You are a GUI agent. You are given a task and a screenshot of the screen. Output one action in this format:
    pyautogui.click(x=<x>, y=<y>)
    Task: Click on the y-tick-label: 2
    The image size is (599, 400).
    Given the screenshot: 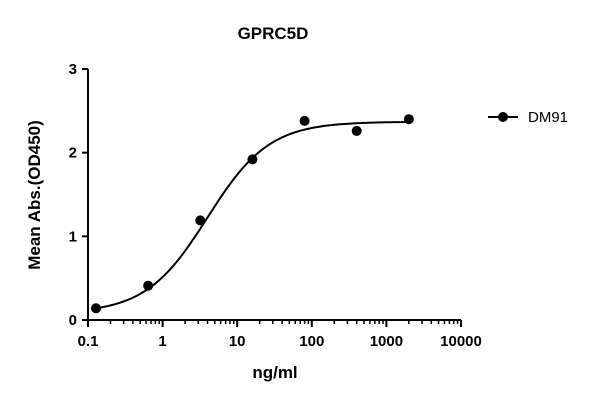 What is the action you would take?
    pyautogui.click(x=73, y=153)
    